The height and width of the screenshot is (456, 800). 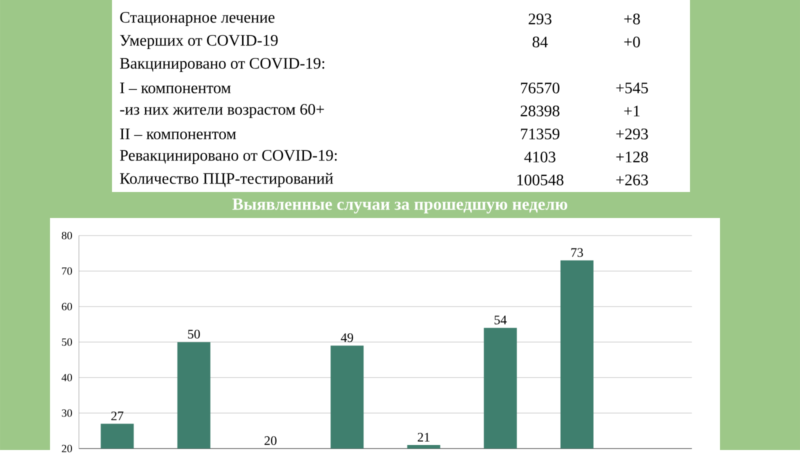 What do you see at coordinates (540, 134) in the screenshot?
I see `text: 71359` at bounding box center [540, 134].